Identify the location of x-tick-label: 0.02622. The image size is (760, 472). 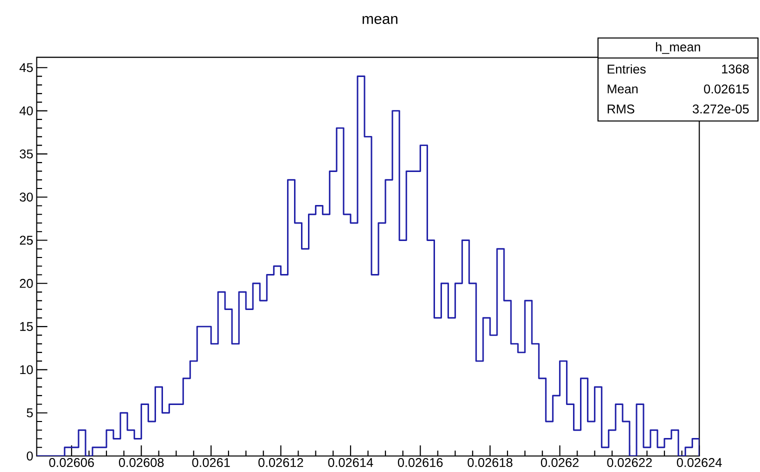
(629, 463).